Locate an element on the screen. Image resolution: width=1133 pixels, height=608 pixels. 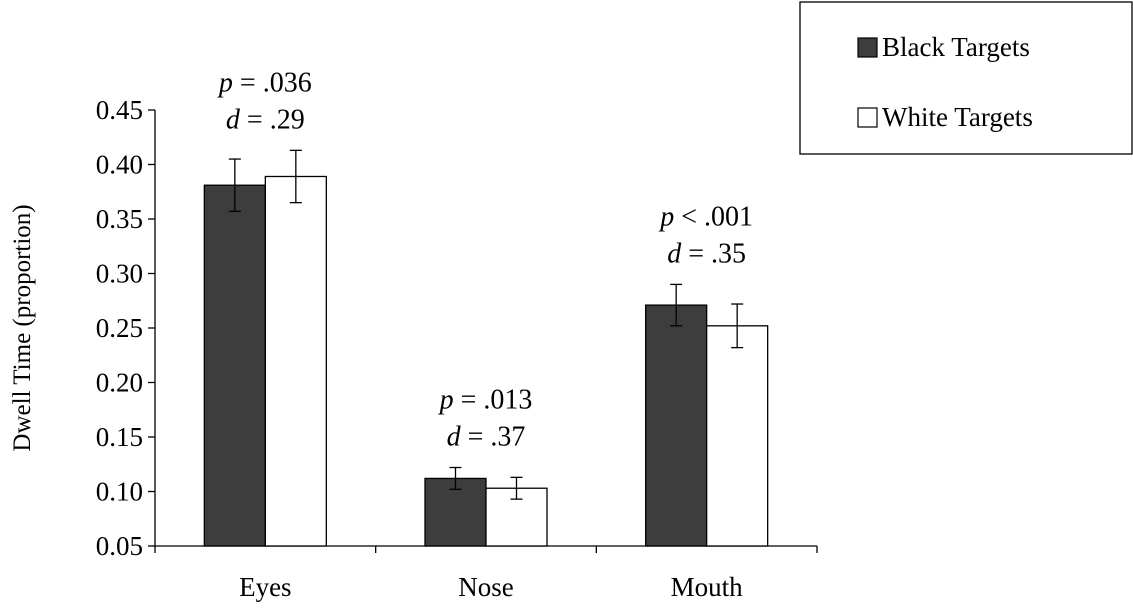
y-tick-label: 0.30 is located at coordinates (119, 274).